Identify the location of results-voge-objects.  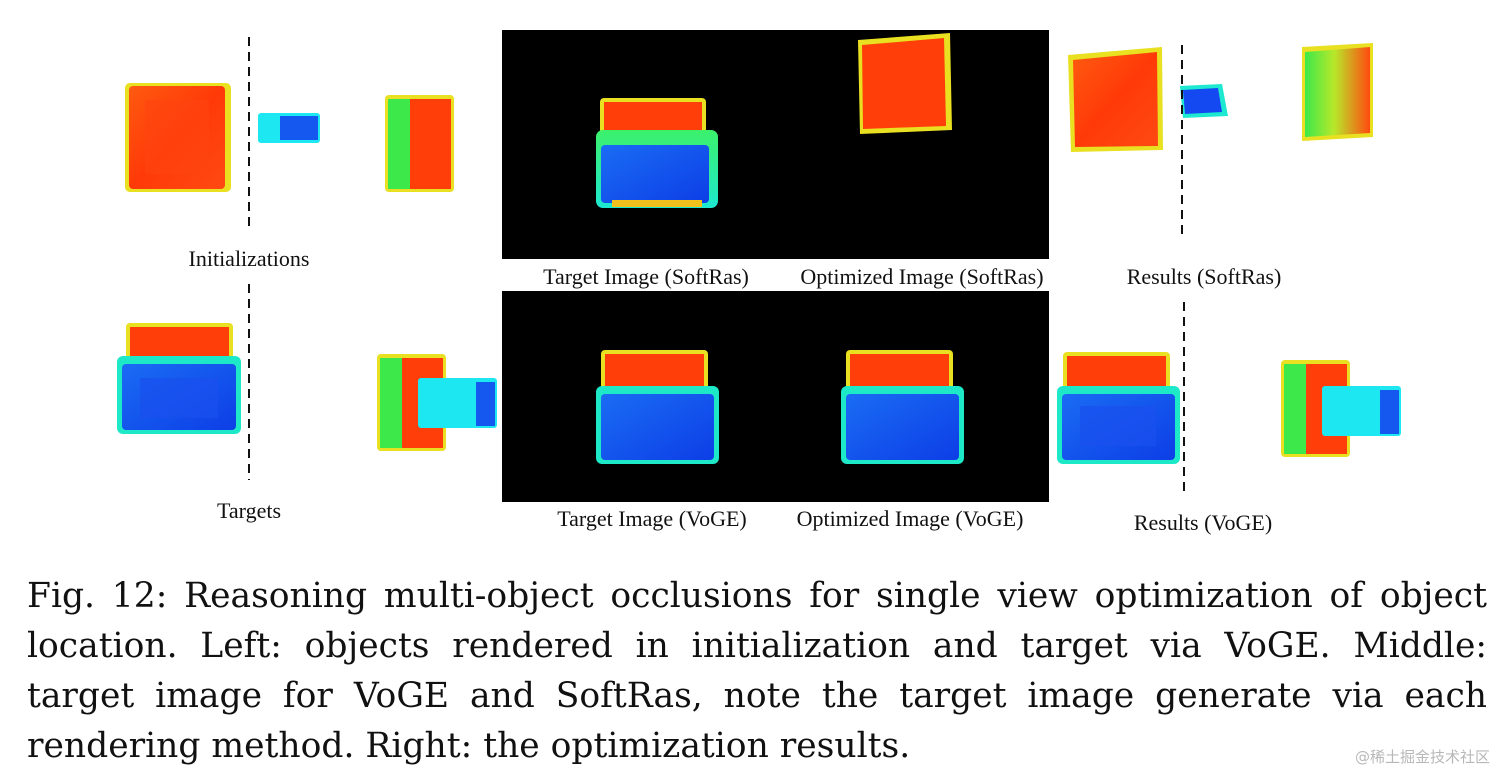
(1118, 408).